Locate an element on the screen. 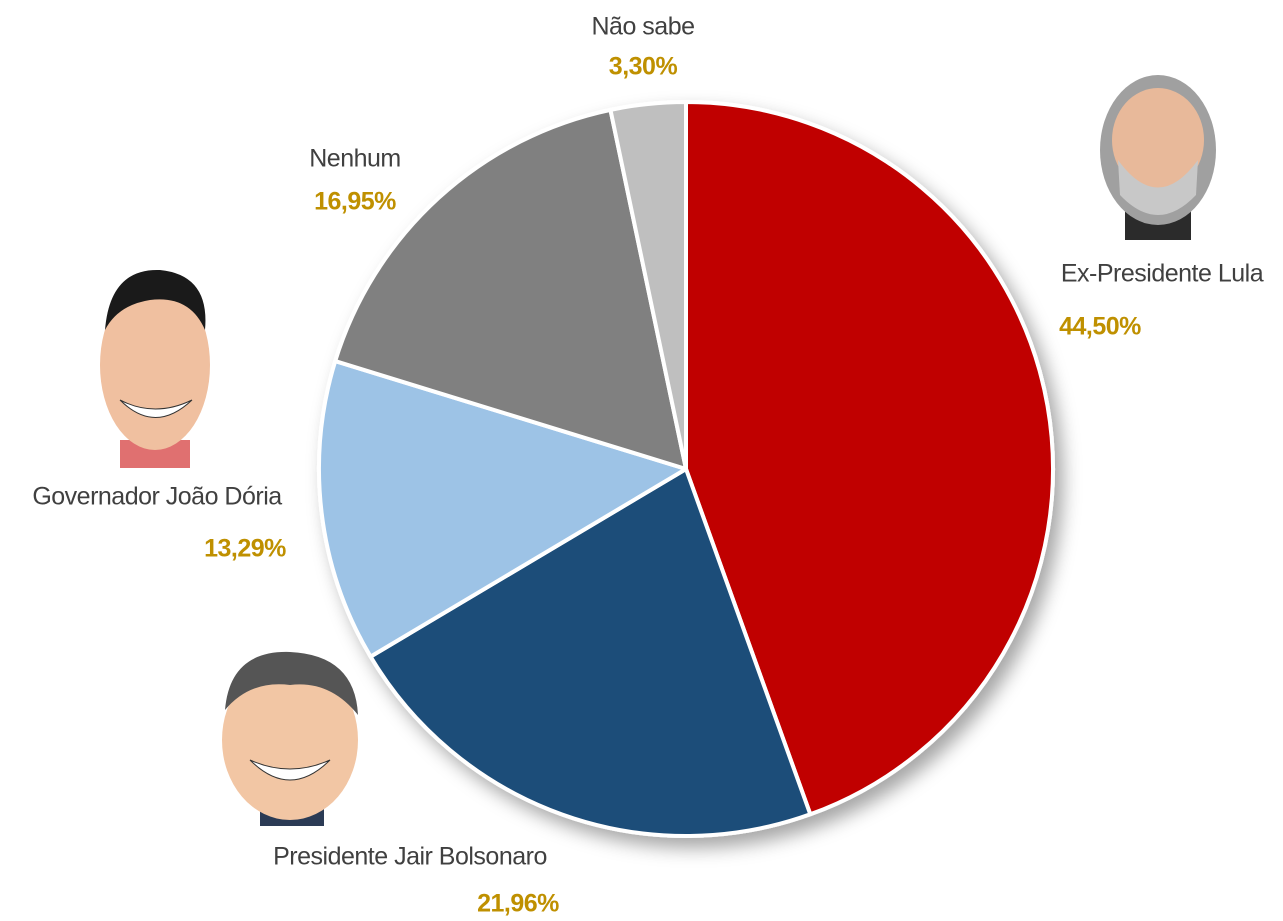  value-label: 21,96% is located at coordinates (518, 904).